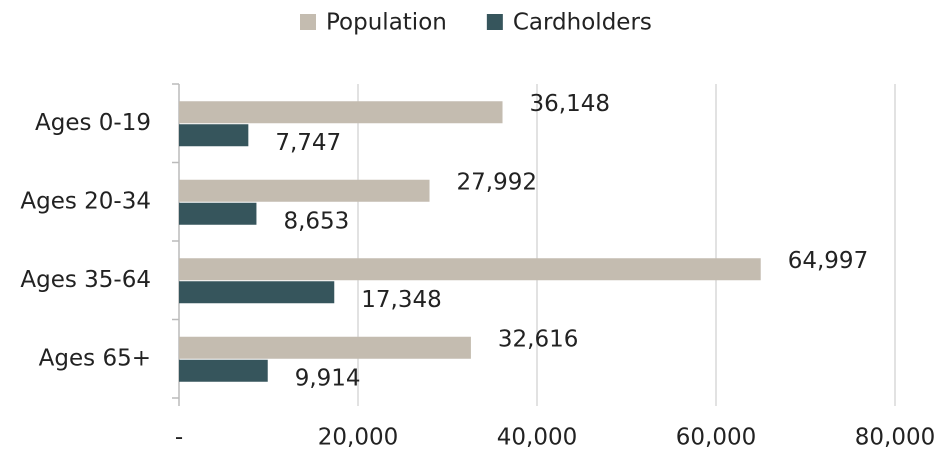 The image size is (941, 452). Describe the element at coordinates (895, 438) in the screenshot. I see `x-tick-label: 80,000` at that location.